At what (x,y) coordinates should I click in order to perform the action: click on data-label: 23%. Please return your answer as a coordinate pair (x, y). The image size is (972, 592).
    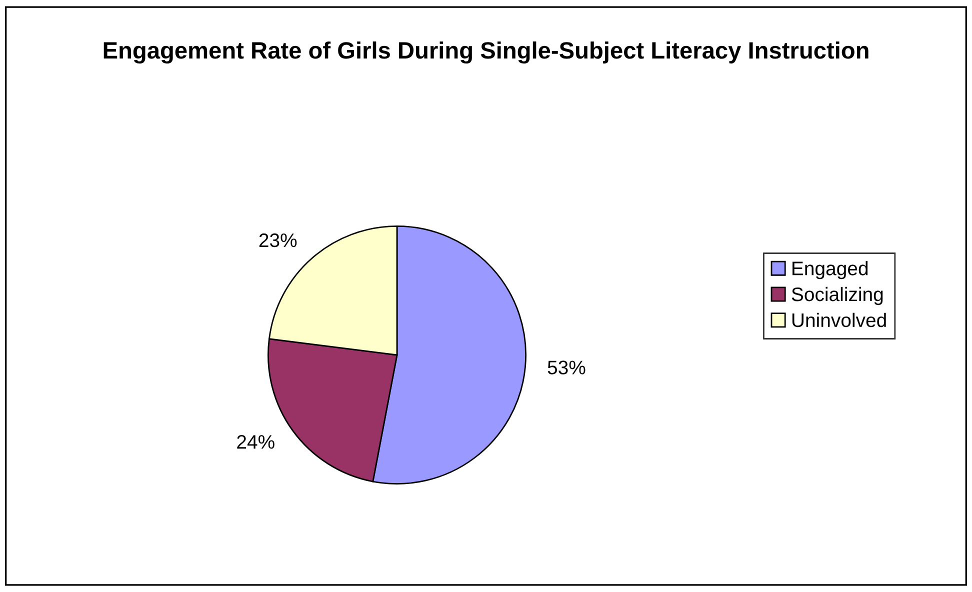
    Looking at the image, I should click on (278, 240).